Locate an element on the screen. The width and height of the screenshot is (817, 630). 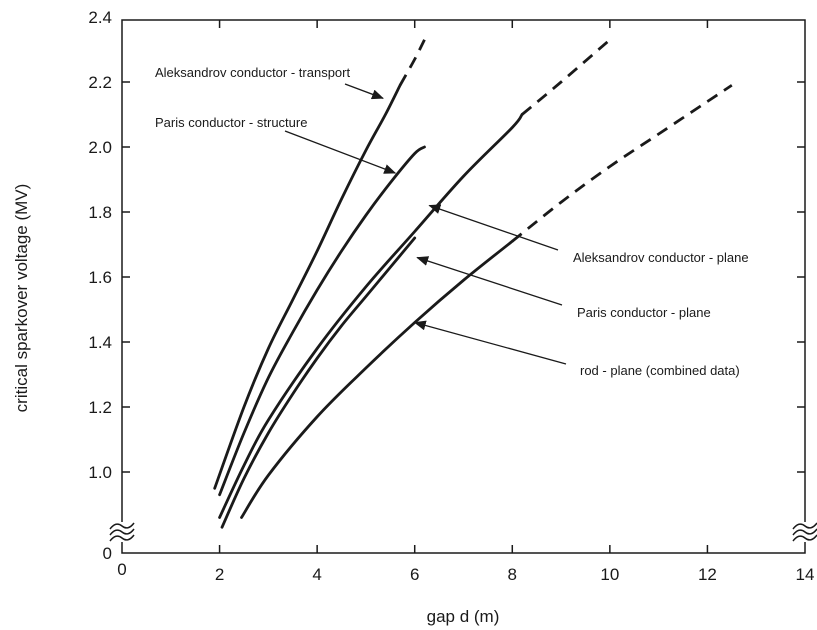
x-tick-label: 14 is located at coordinates (805, 574).